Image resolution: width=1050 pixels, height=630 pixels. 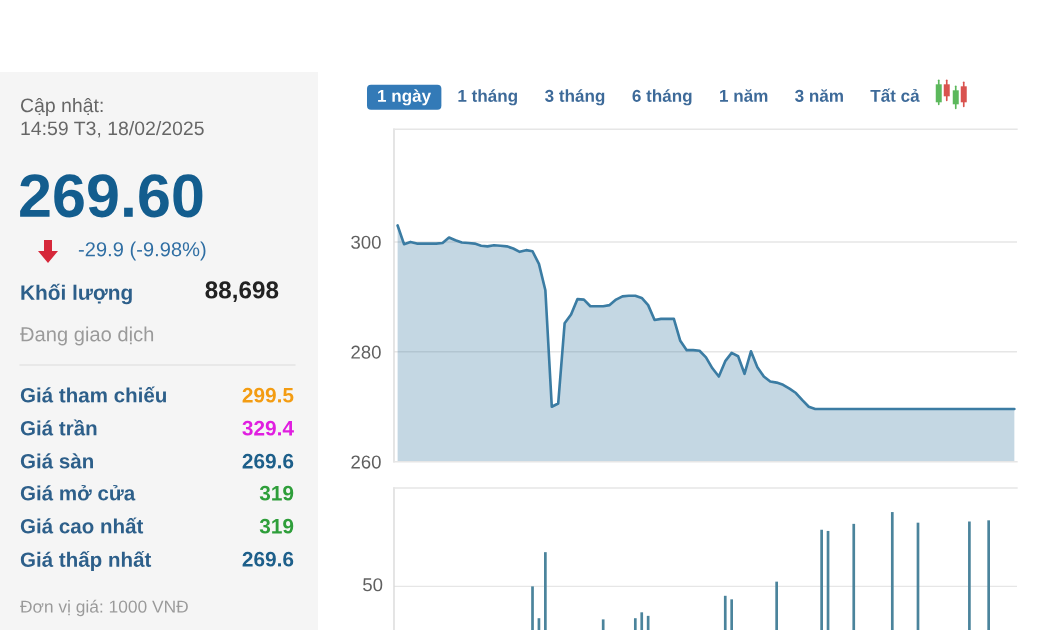 I want to click on text: Giá mở cửa, so click(x=78, y=492).